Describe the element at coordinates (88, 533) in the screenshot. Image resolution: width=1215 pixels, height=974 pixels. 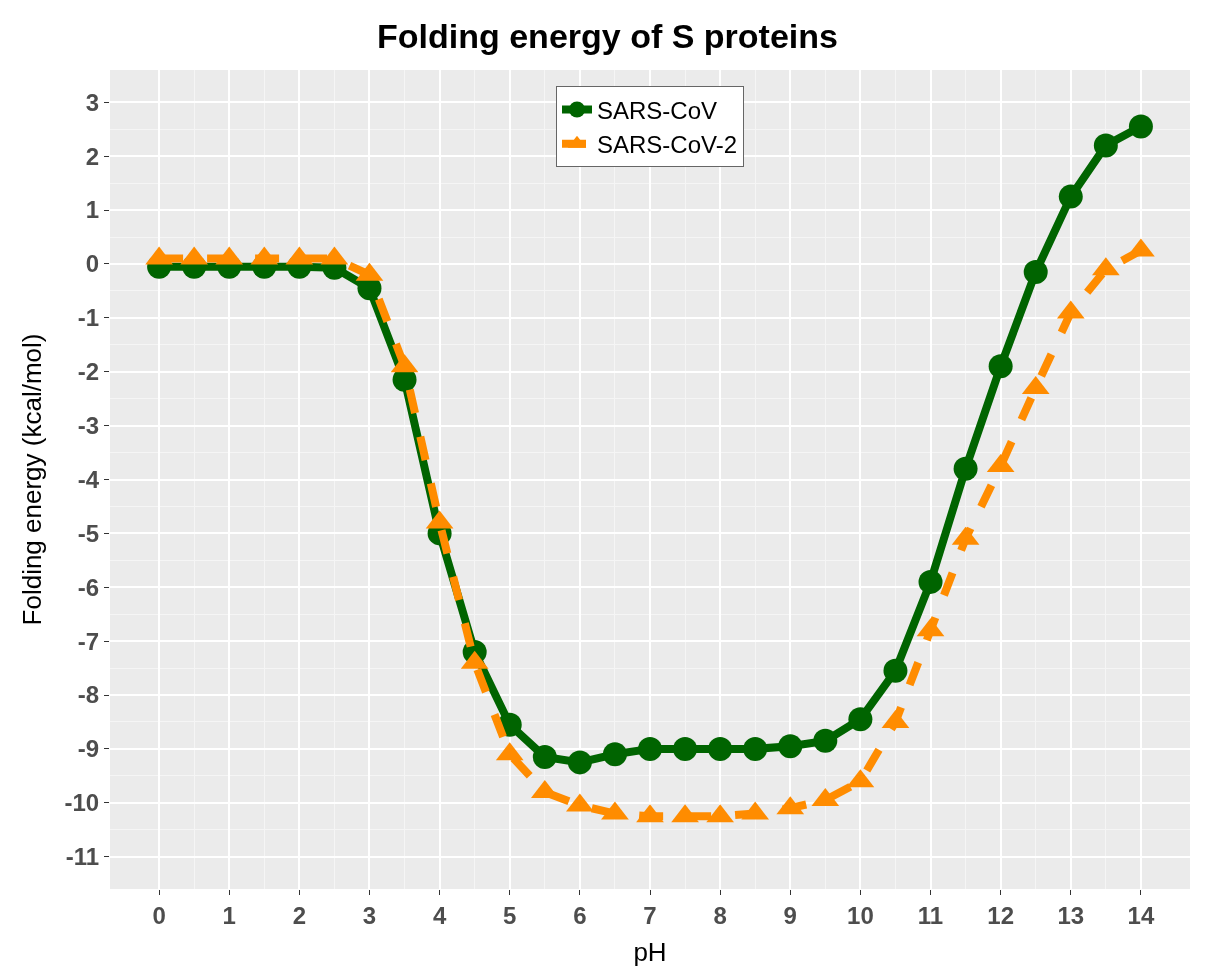
I see `y-tick-label: -5` at that location.